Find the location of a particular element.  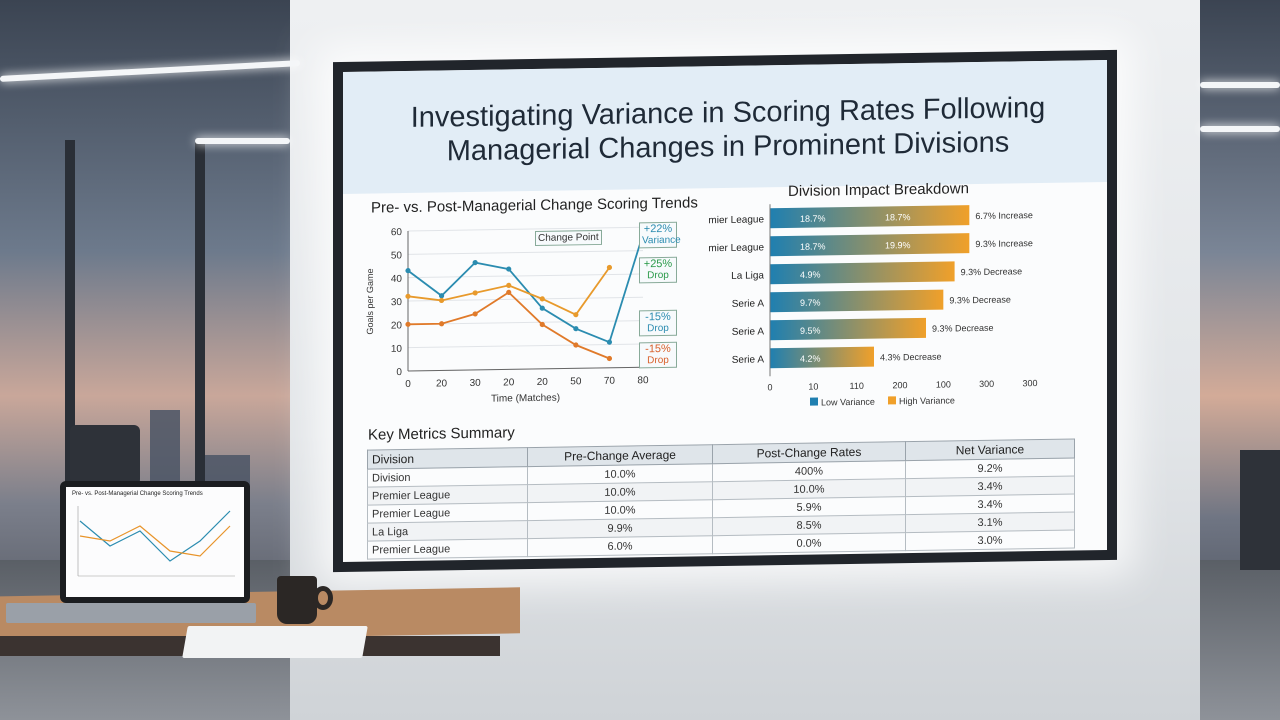

callout-drop: +25% Drop is located at coordinates (658, 270).